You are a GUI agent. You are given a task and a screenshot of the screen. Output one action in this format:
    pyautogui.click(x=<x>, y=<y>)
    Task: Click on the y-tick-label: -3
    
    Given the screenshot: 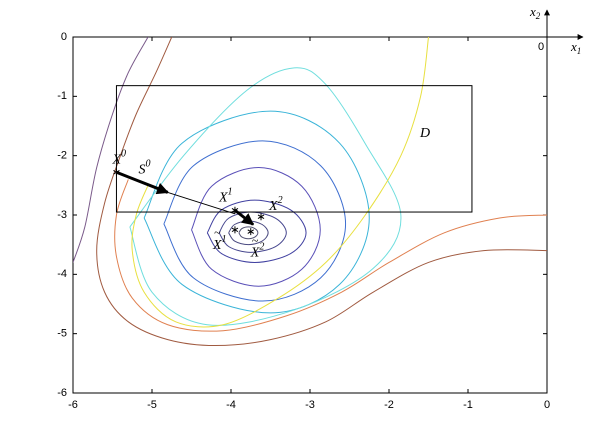 What is the action you would take?
    pyautogui.click(x=62, y=215)
    